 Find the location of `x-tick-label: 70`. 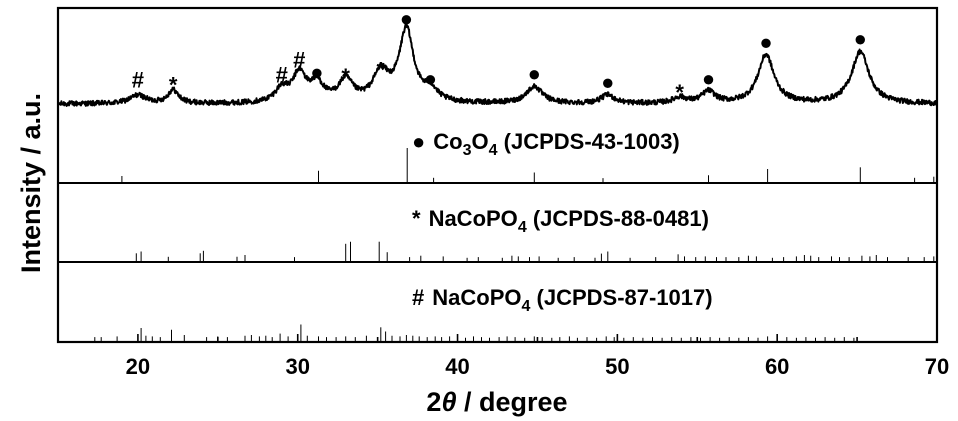

x-tick-label: 70 is located at coordinates (937, 366).